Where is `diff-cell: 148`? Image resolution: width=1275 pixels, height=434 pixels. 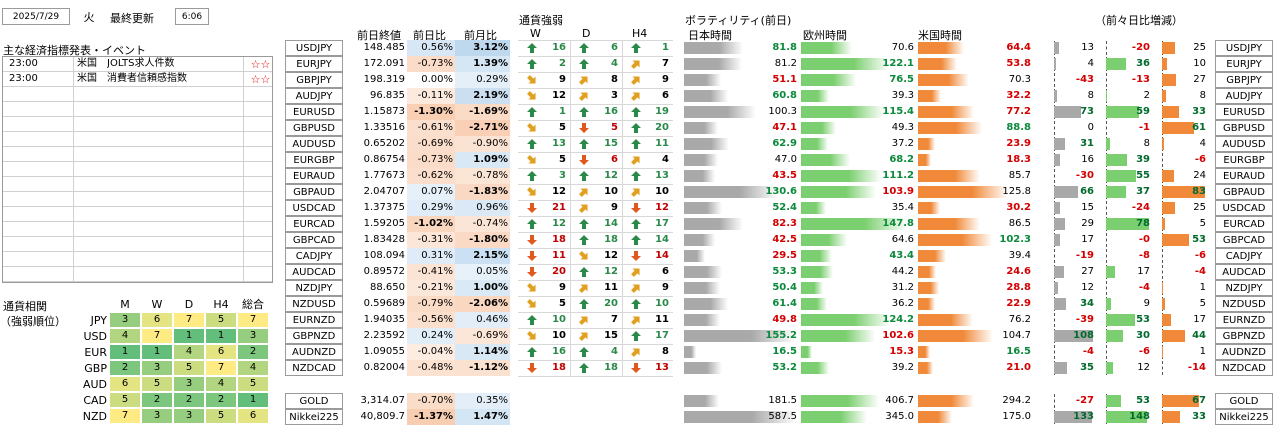
diff-cell: 148 is located at coordinates (1125, 417).